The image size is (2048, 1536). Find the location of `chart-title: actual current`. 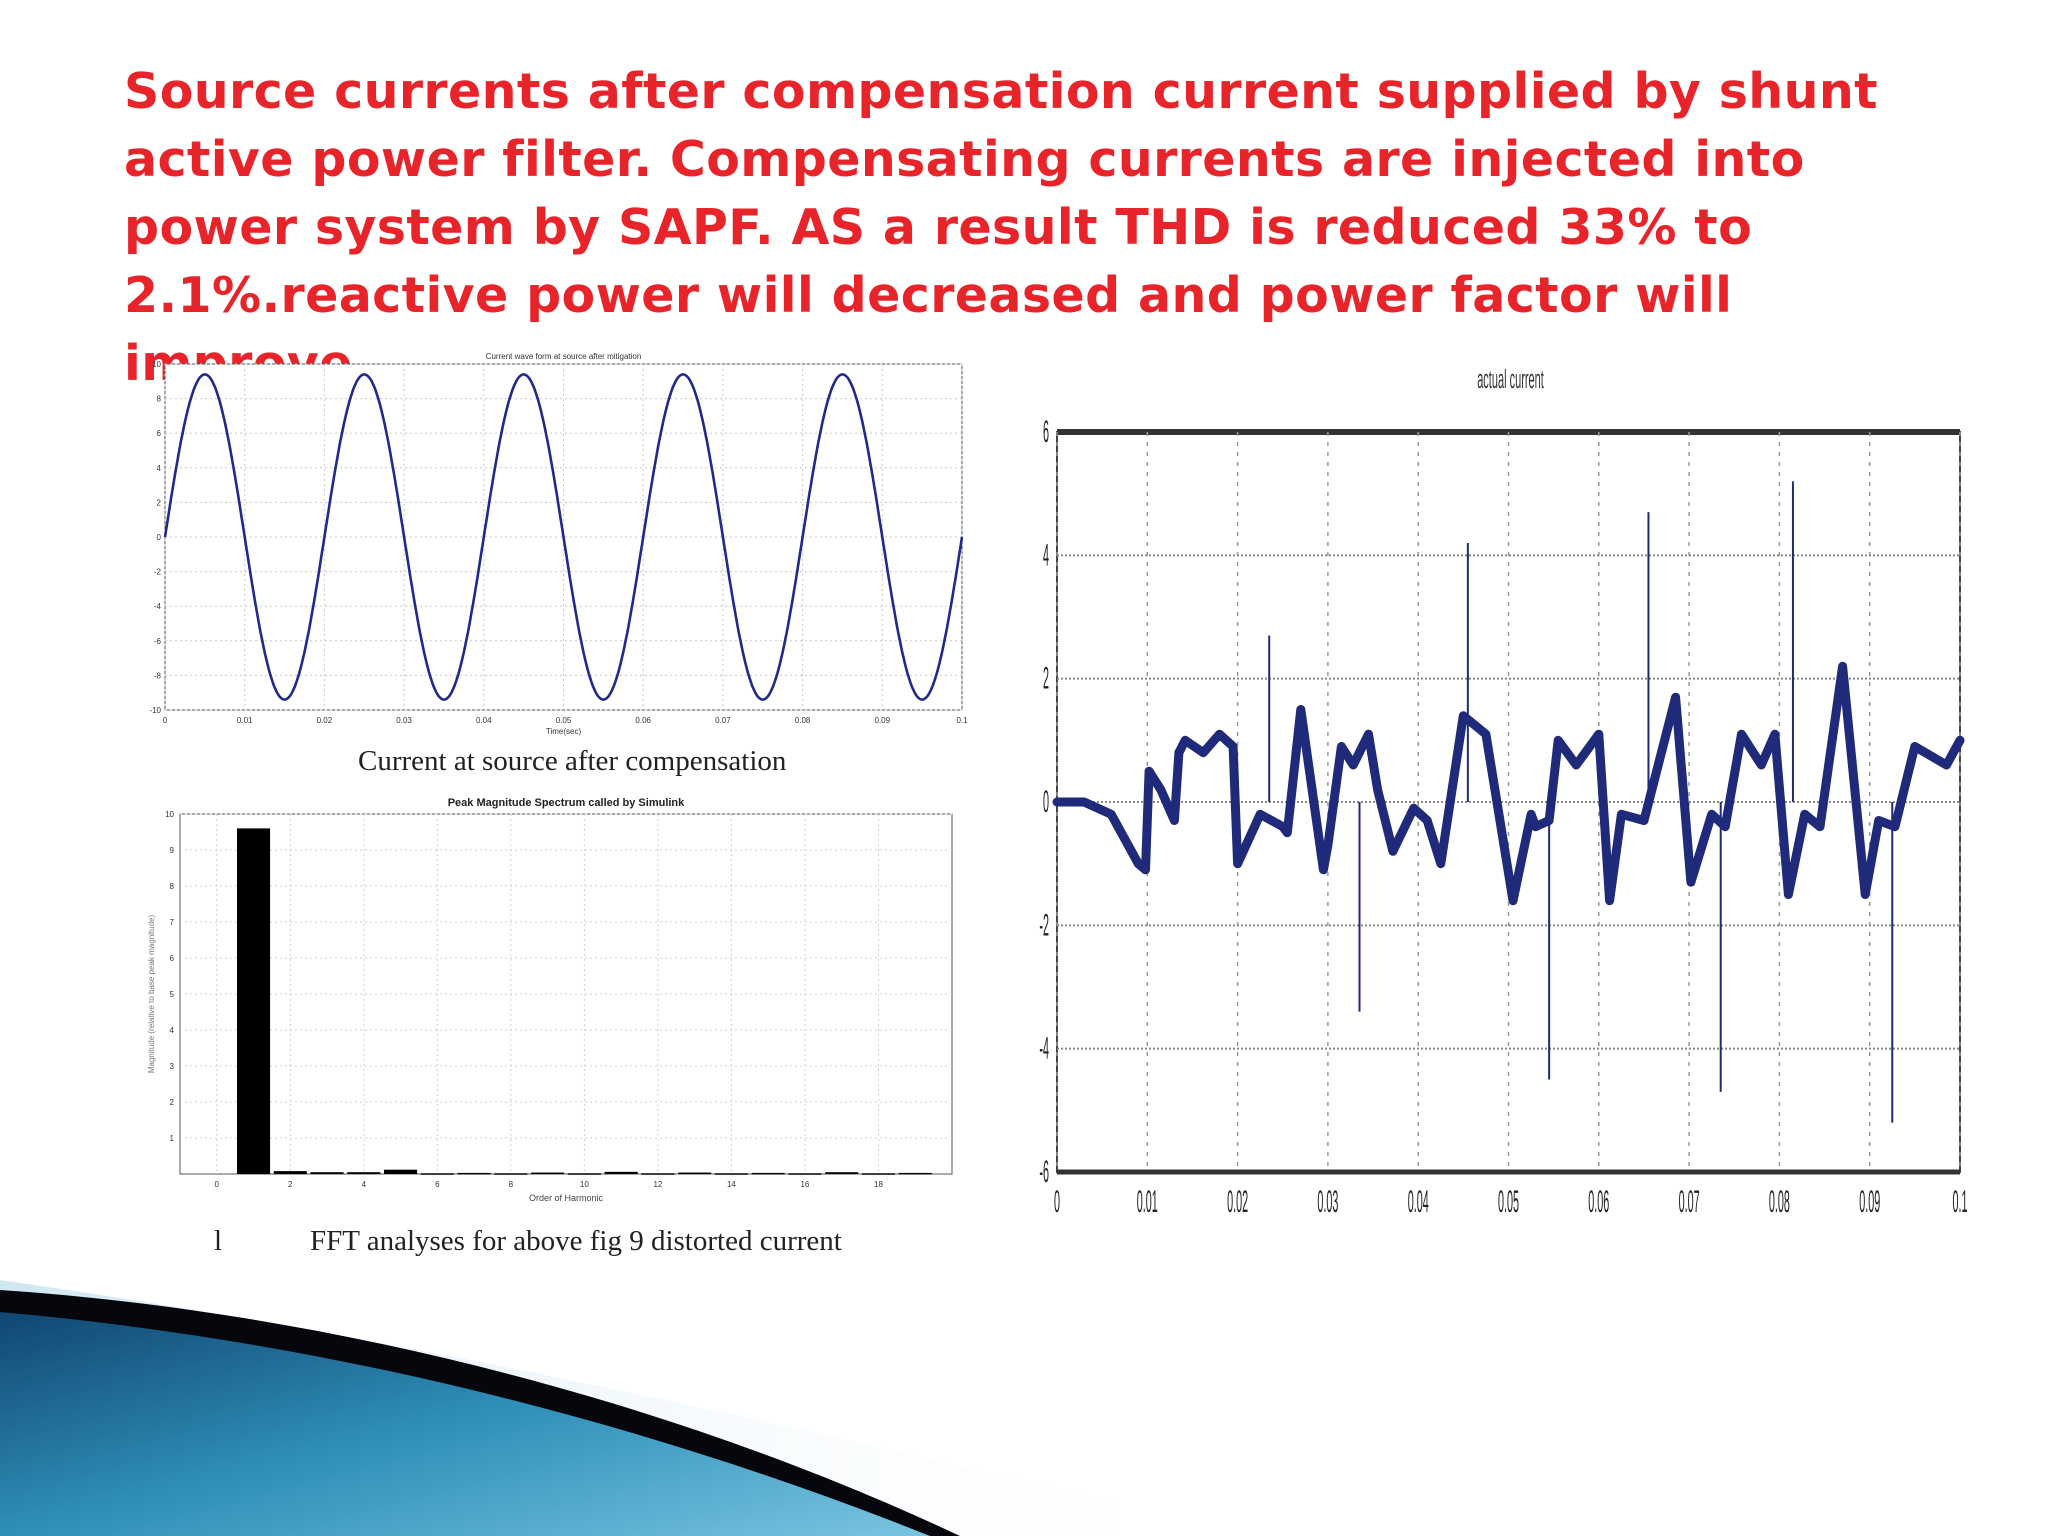

chart-title: actual current is located at coordinates (1510, 380).